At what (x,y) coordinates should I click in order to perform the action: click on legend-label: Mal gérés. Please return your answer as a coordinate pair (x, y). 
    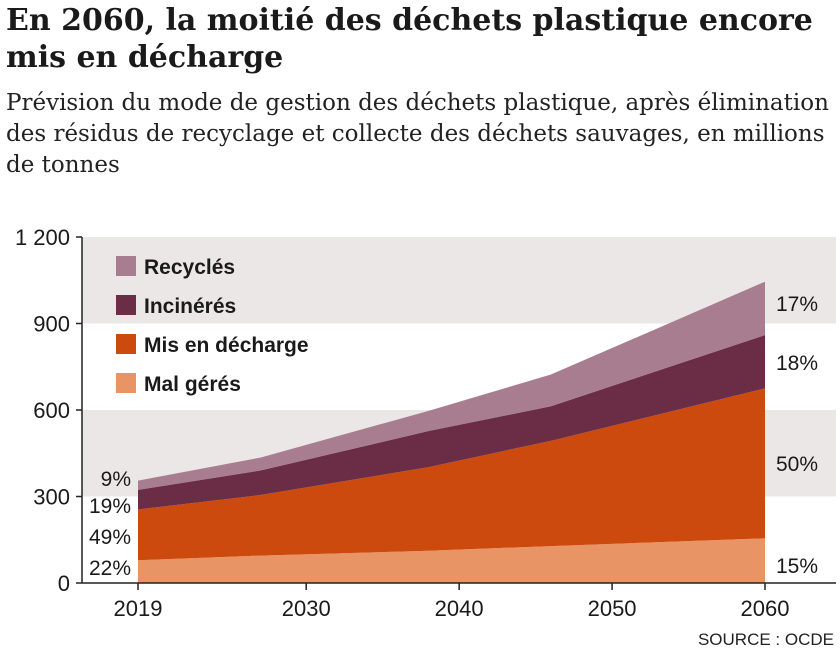
    Looking at the image, I should click on (192, 384).